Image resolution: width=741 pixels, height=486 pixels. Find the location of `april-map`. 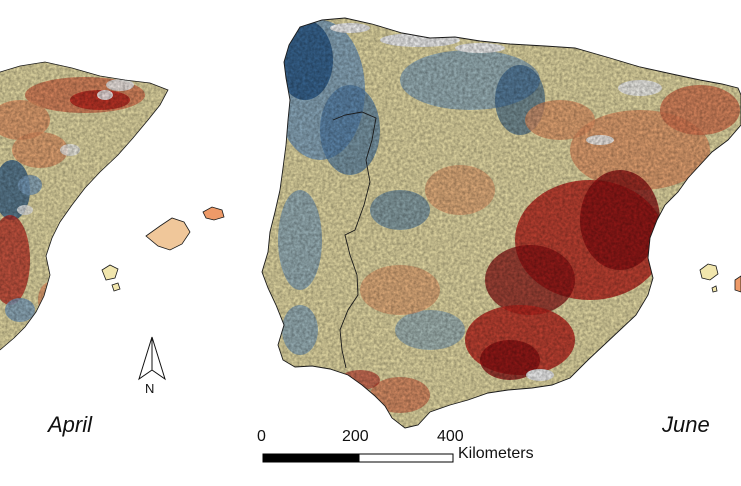

april-map is located at coordinates (84, 206).